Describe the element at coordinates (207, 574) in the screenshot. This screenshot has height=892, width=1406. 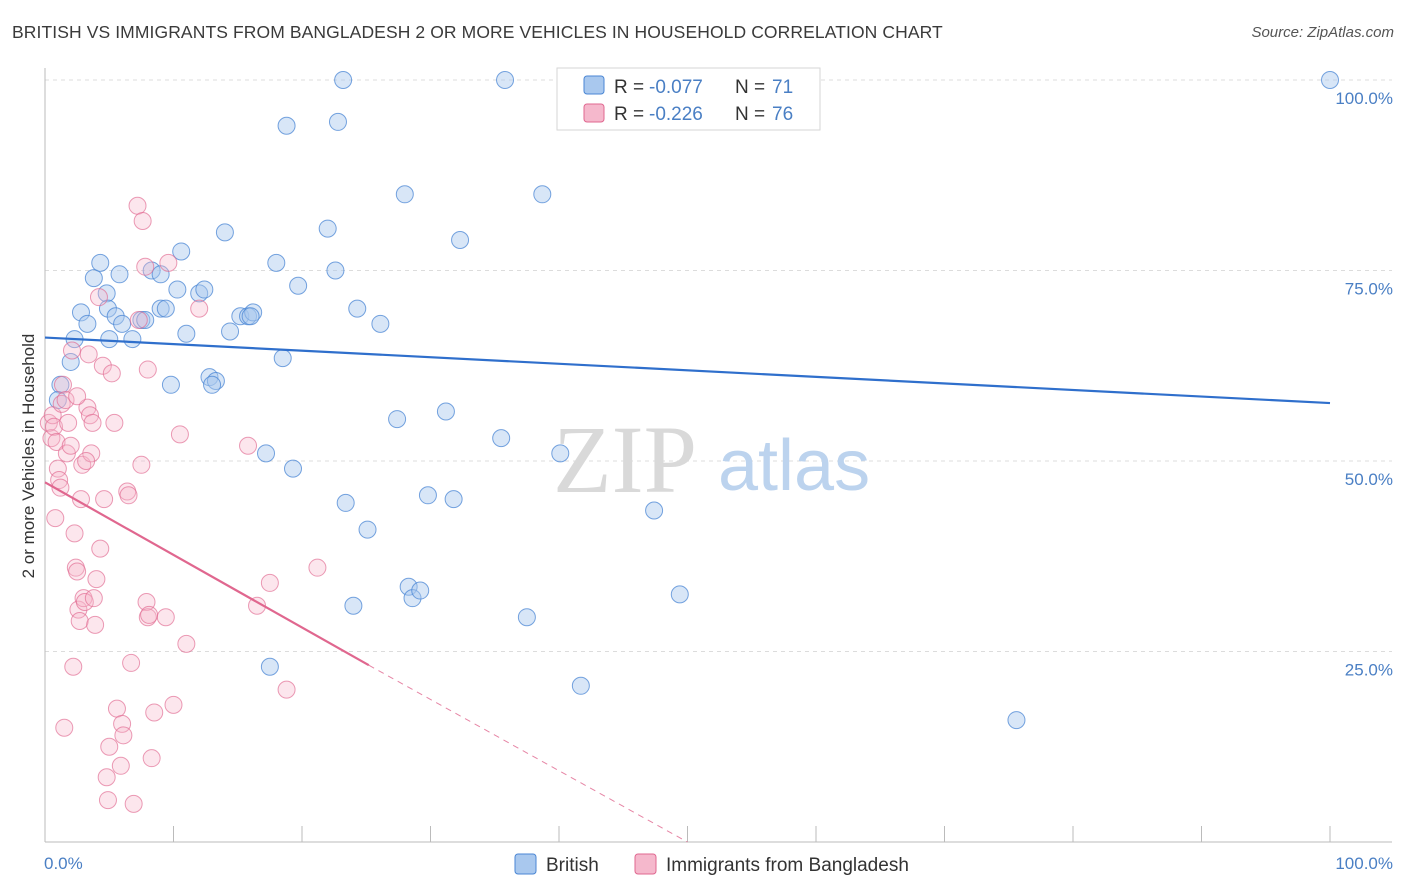
I see `bangladesh-trend-line` at that location.